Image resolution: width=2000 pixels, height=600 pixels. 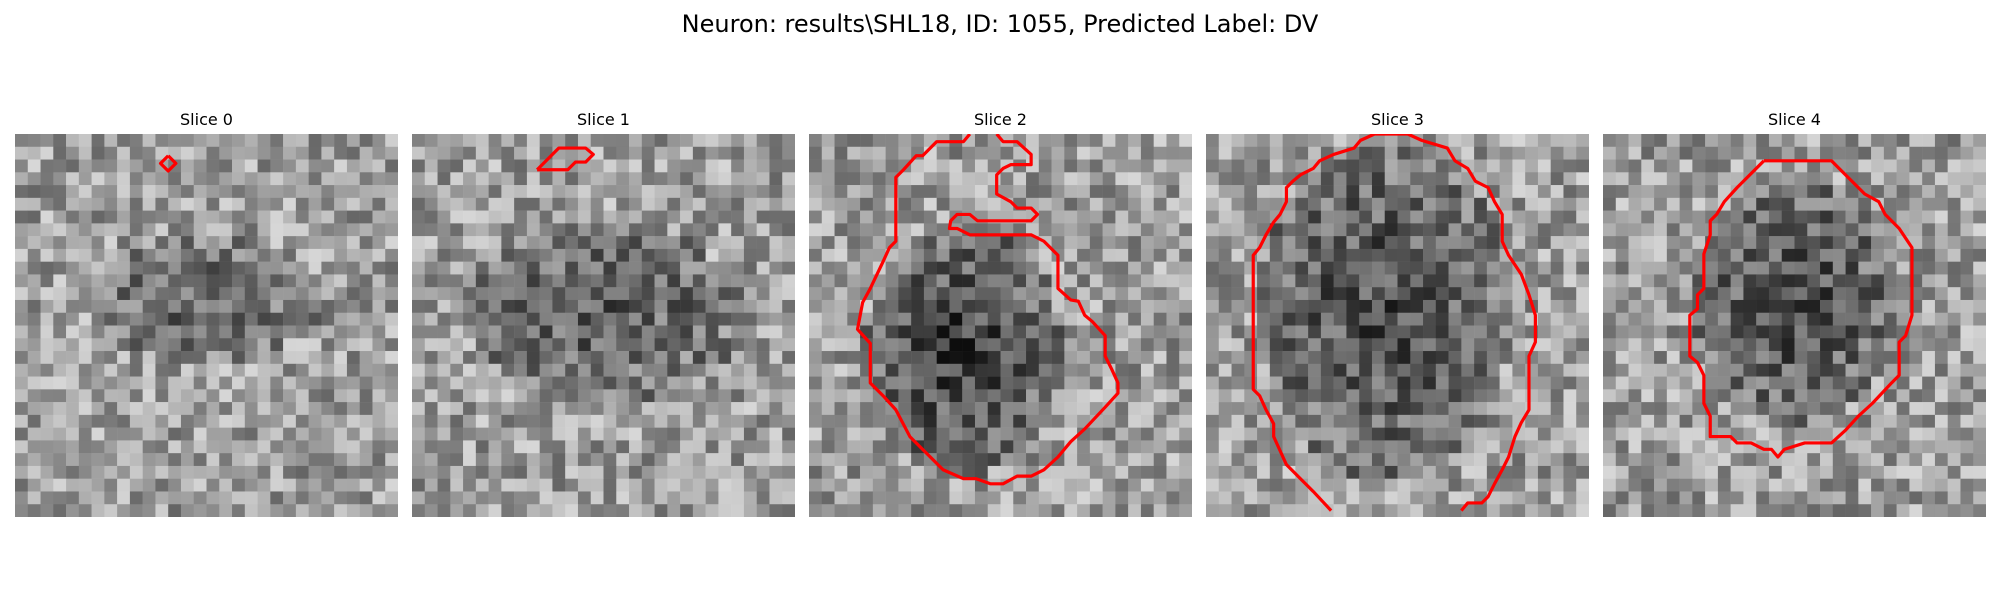 What do you see at coordinates (1397, 119) in the screenshot?
I see `slice-title-3: Slice 3` at bounding box center [1397, 119].